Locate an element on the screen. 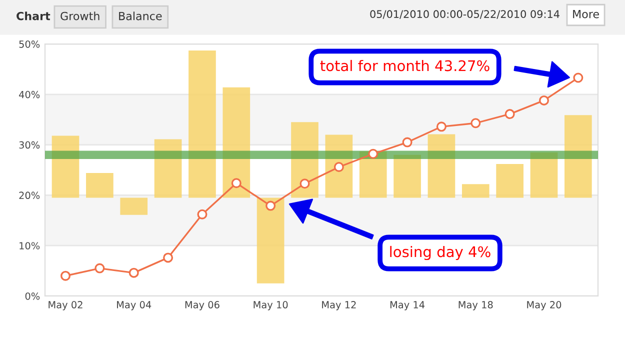 The image size is (625, 340). y-tick-label: 0% is located at coordinates (32, 296).